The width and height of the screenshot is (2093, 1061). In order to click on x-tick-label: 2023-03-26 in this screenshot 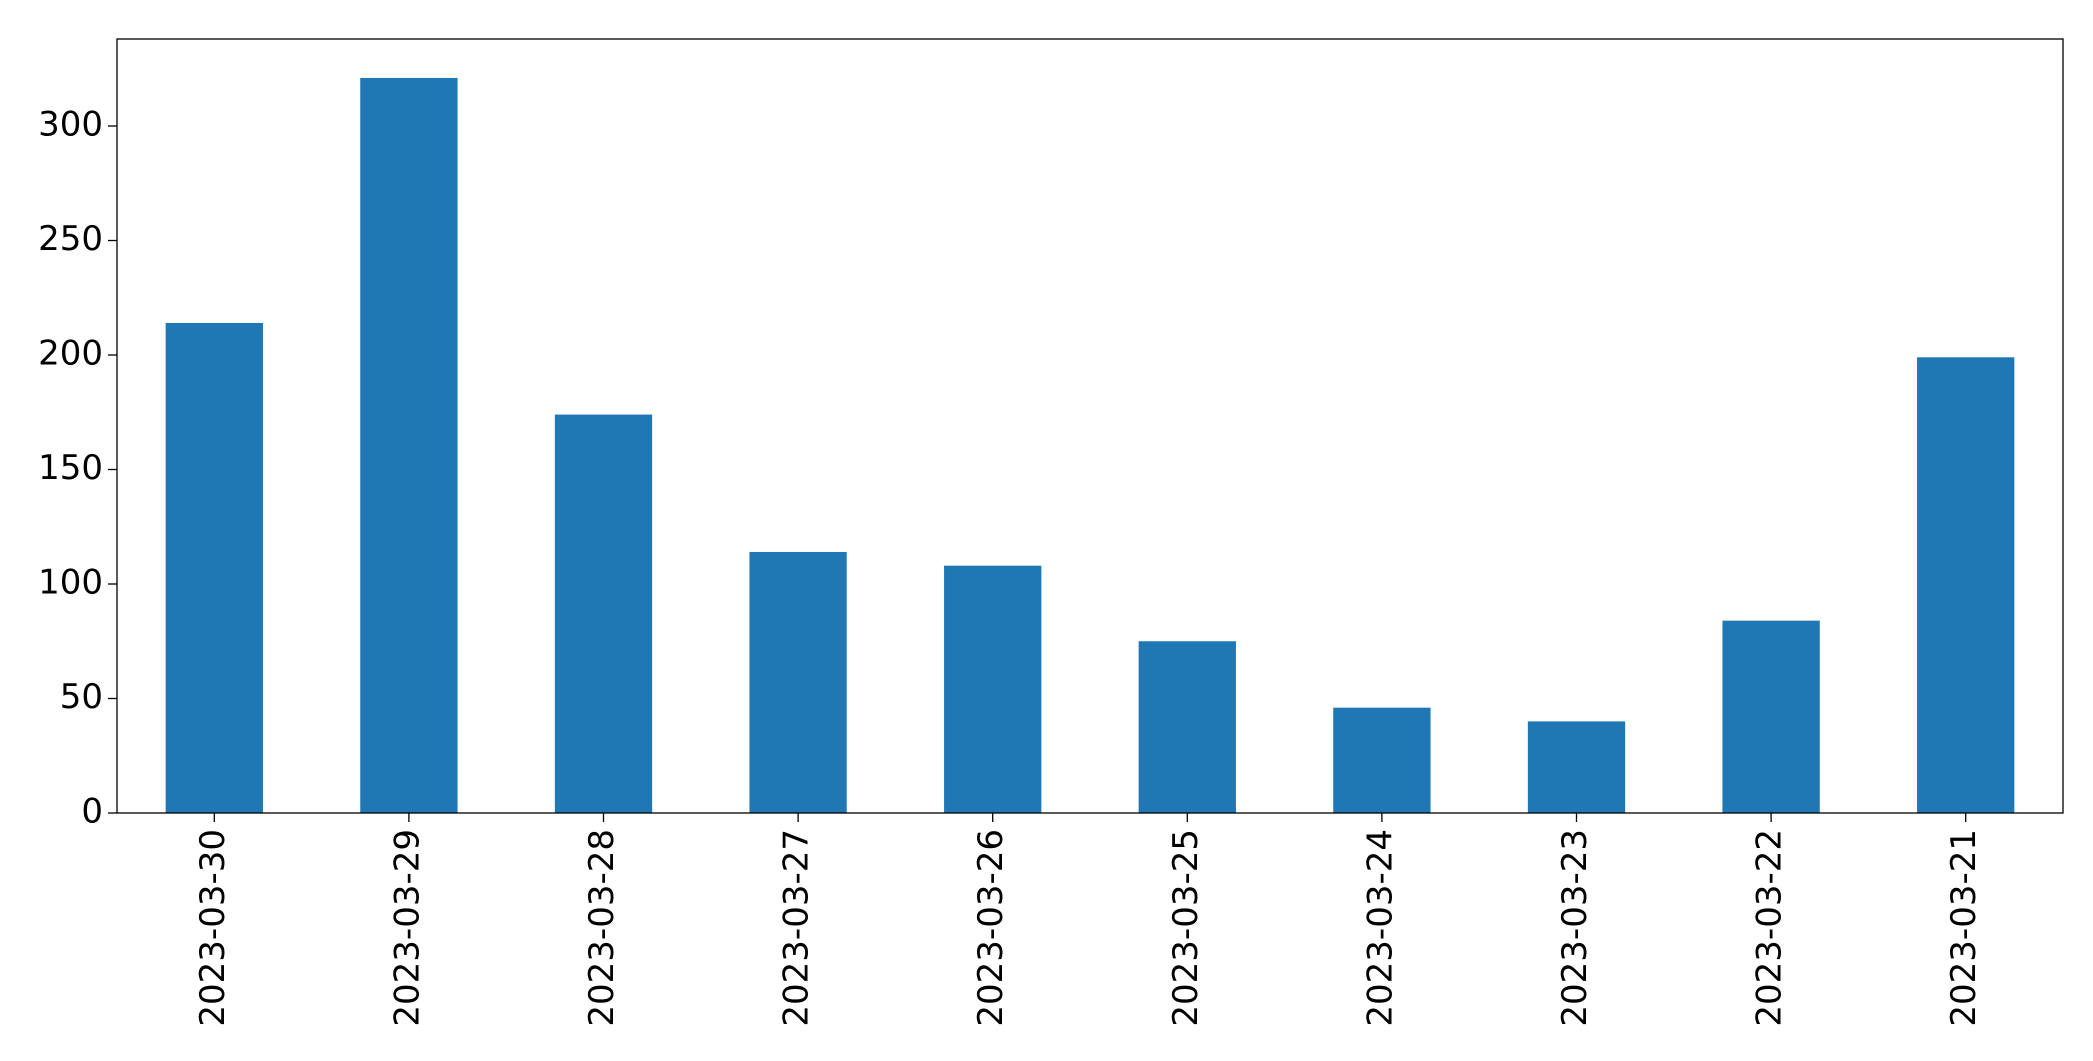, I will do `click(991, 928)`.